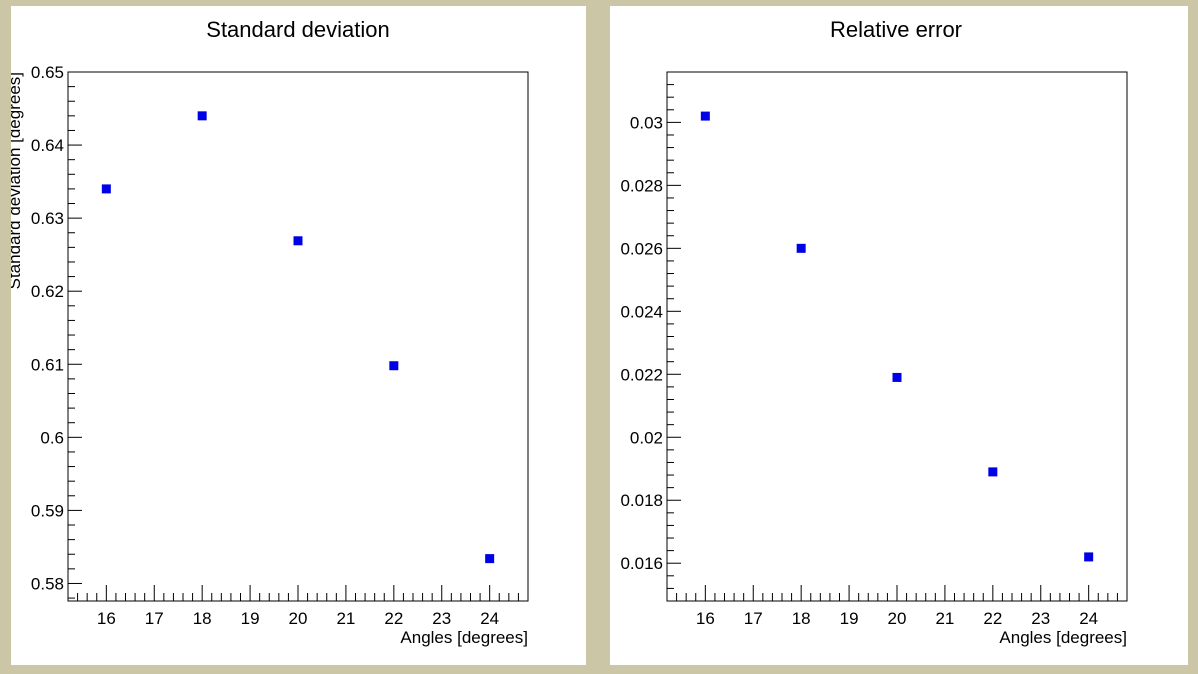 The image size is (1198, 674). I want to click on y-tick-label: 0.64, so click(47, 145).